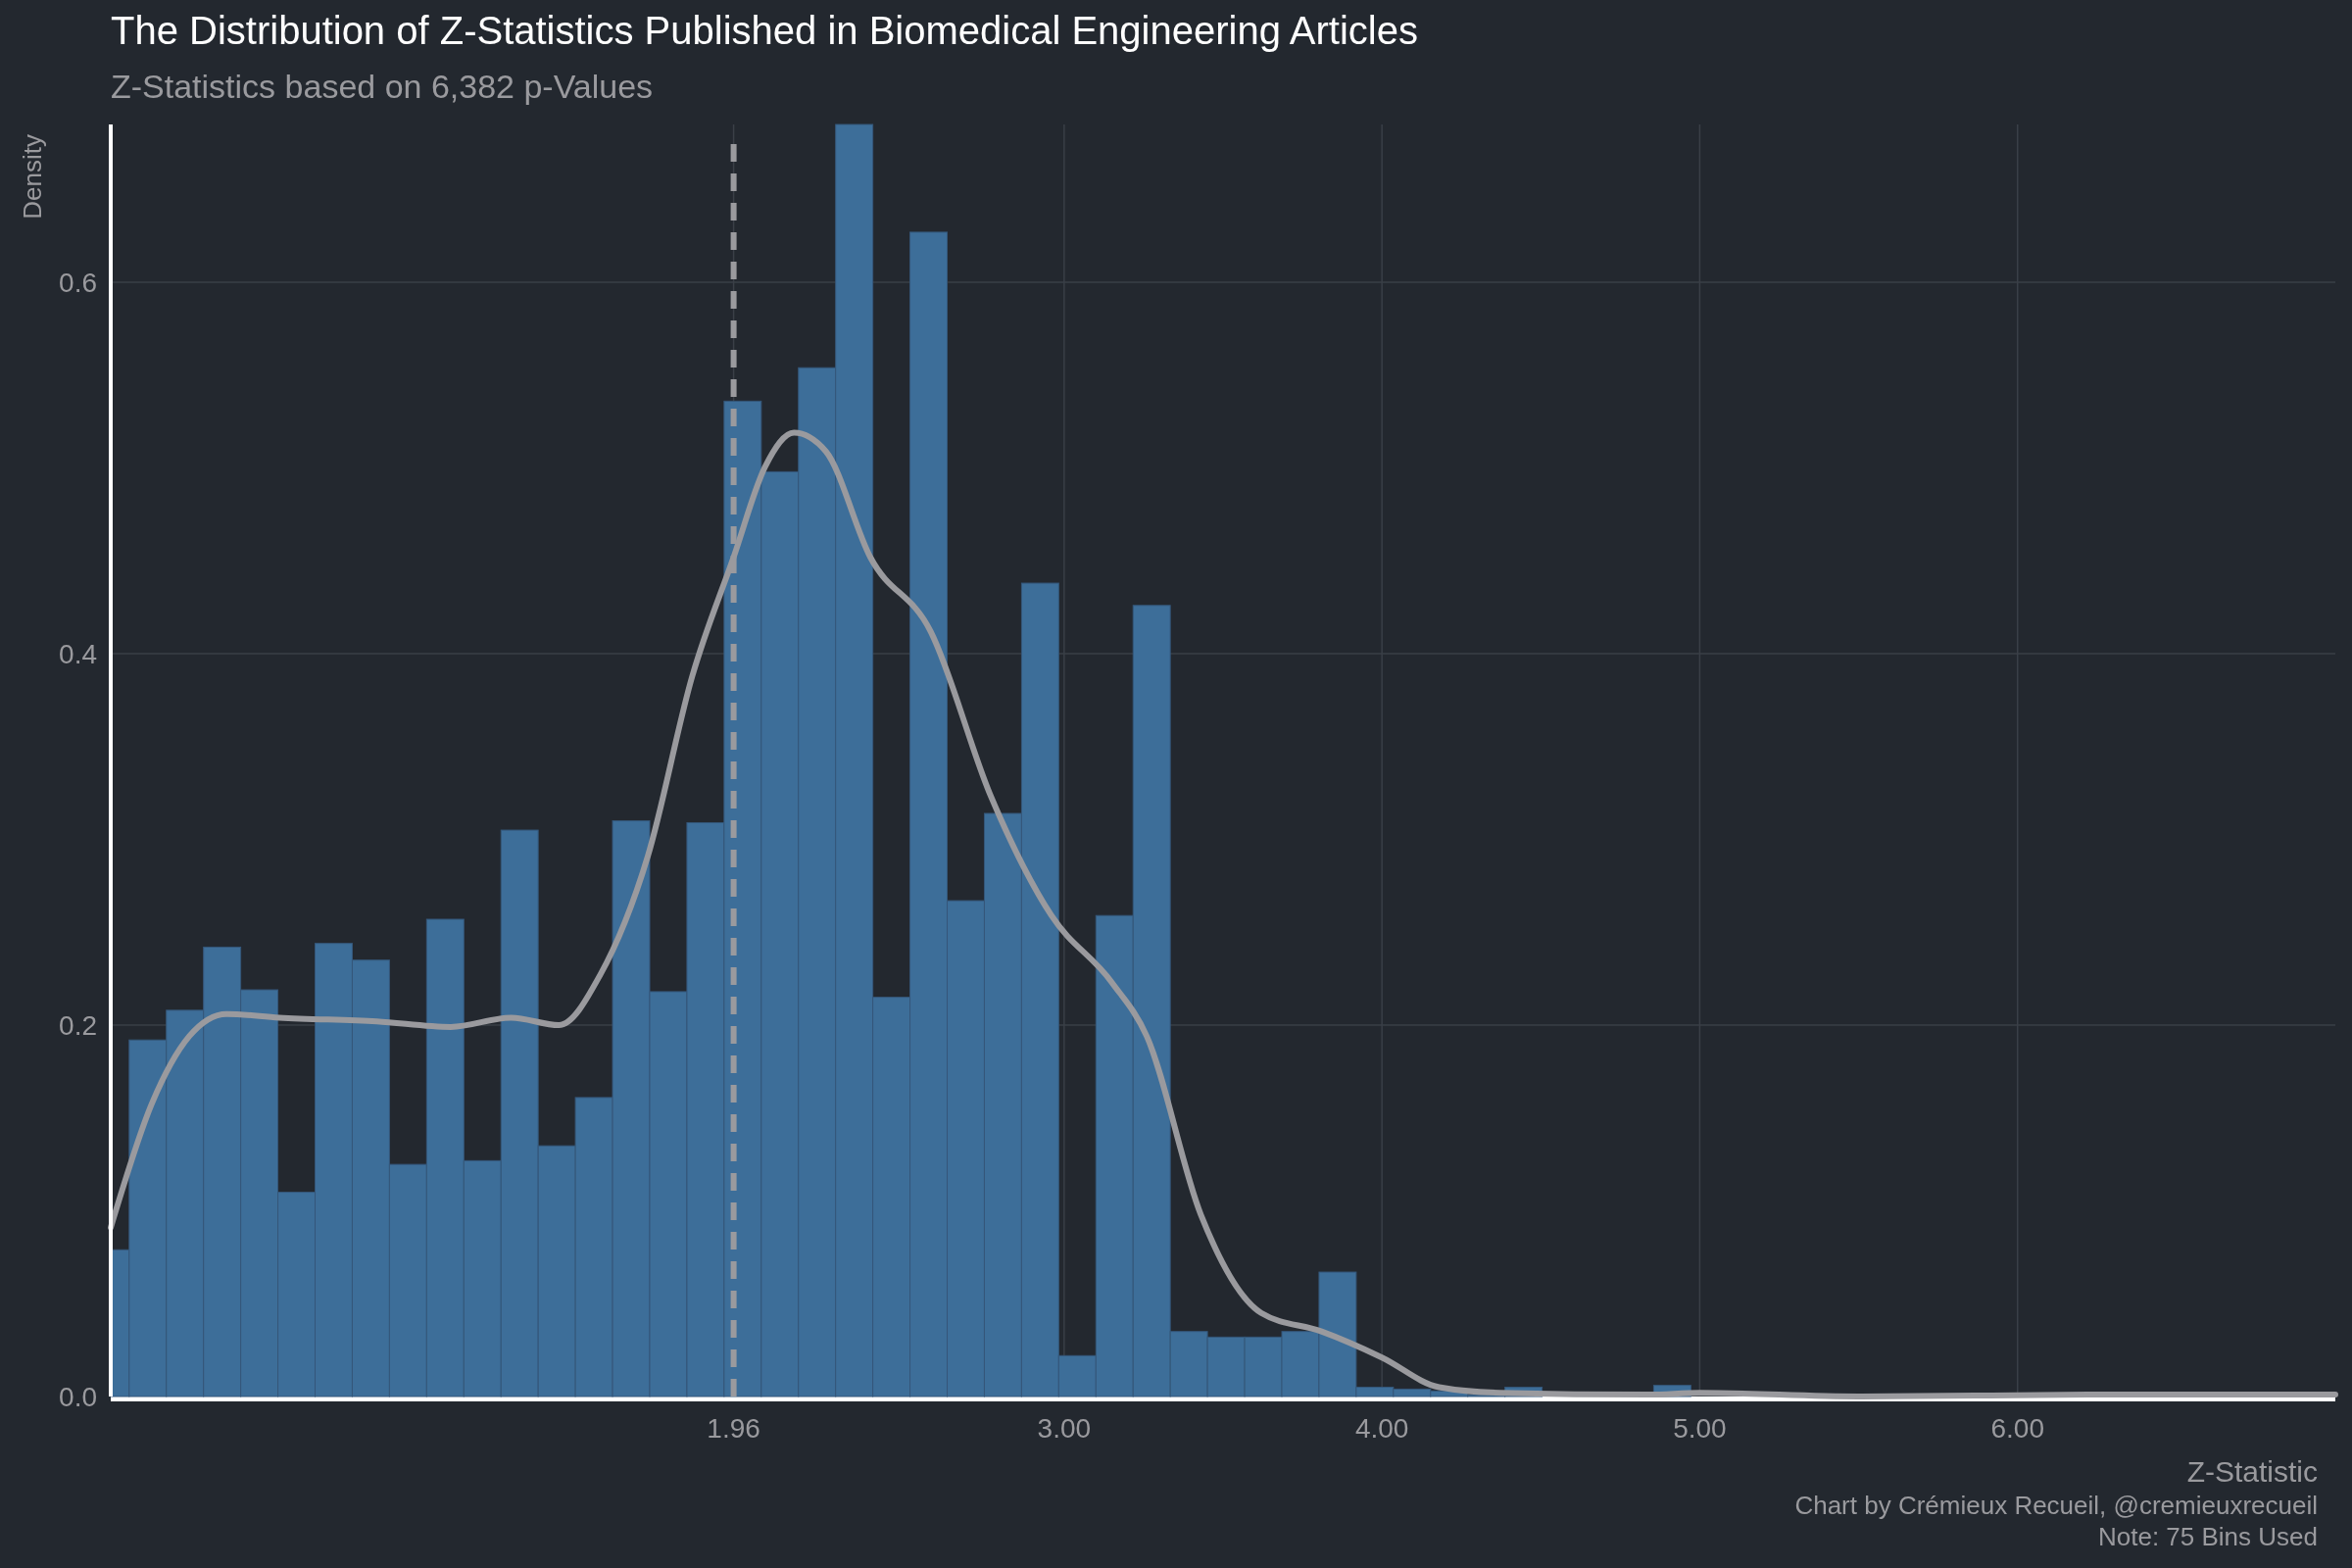 Image resolution: width=2352 pixels, height=1568 pixels. I want to click on x-tick-label: 5.00, so click(1700, 1428).